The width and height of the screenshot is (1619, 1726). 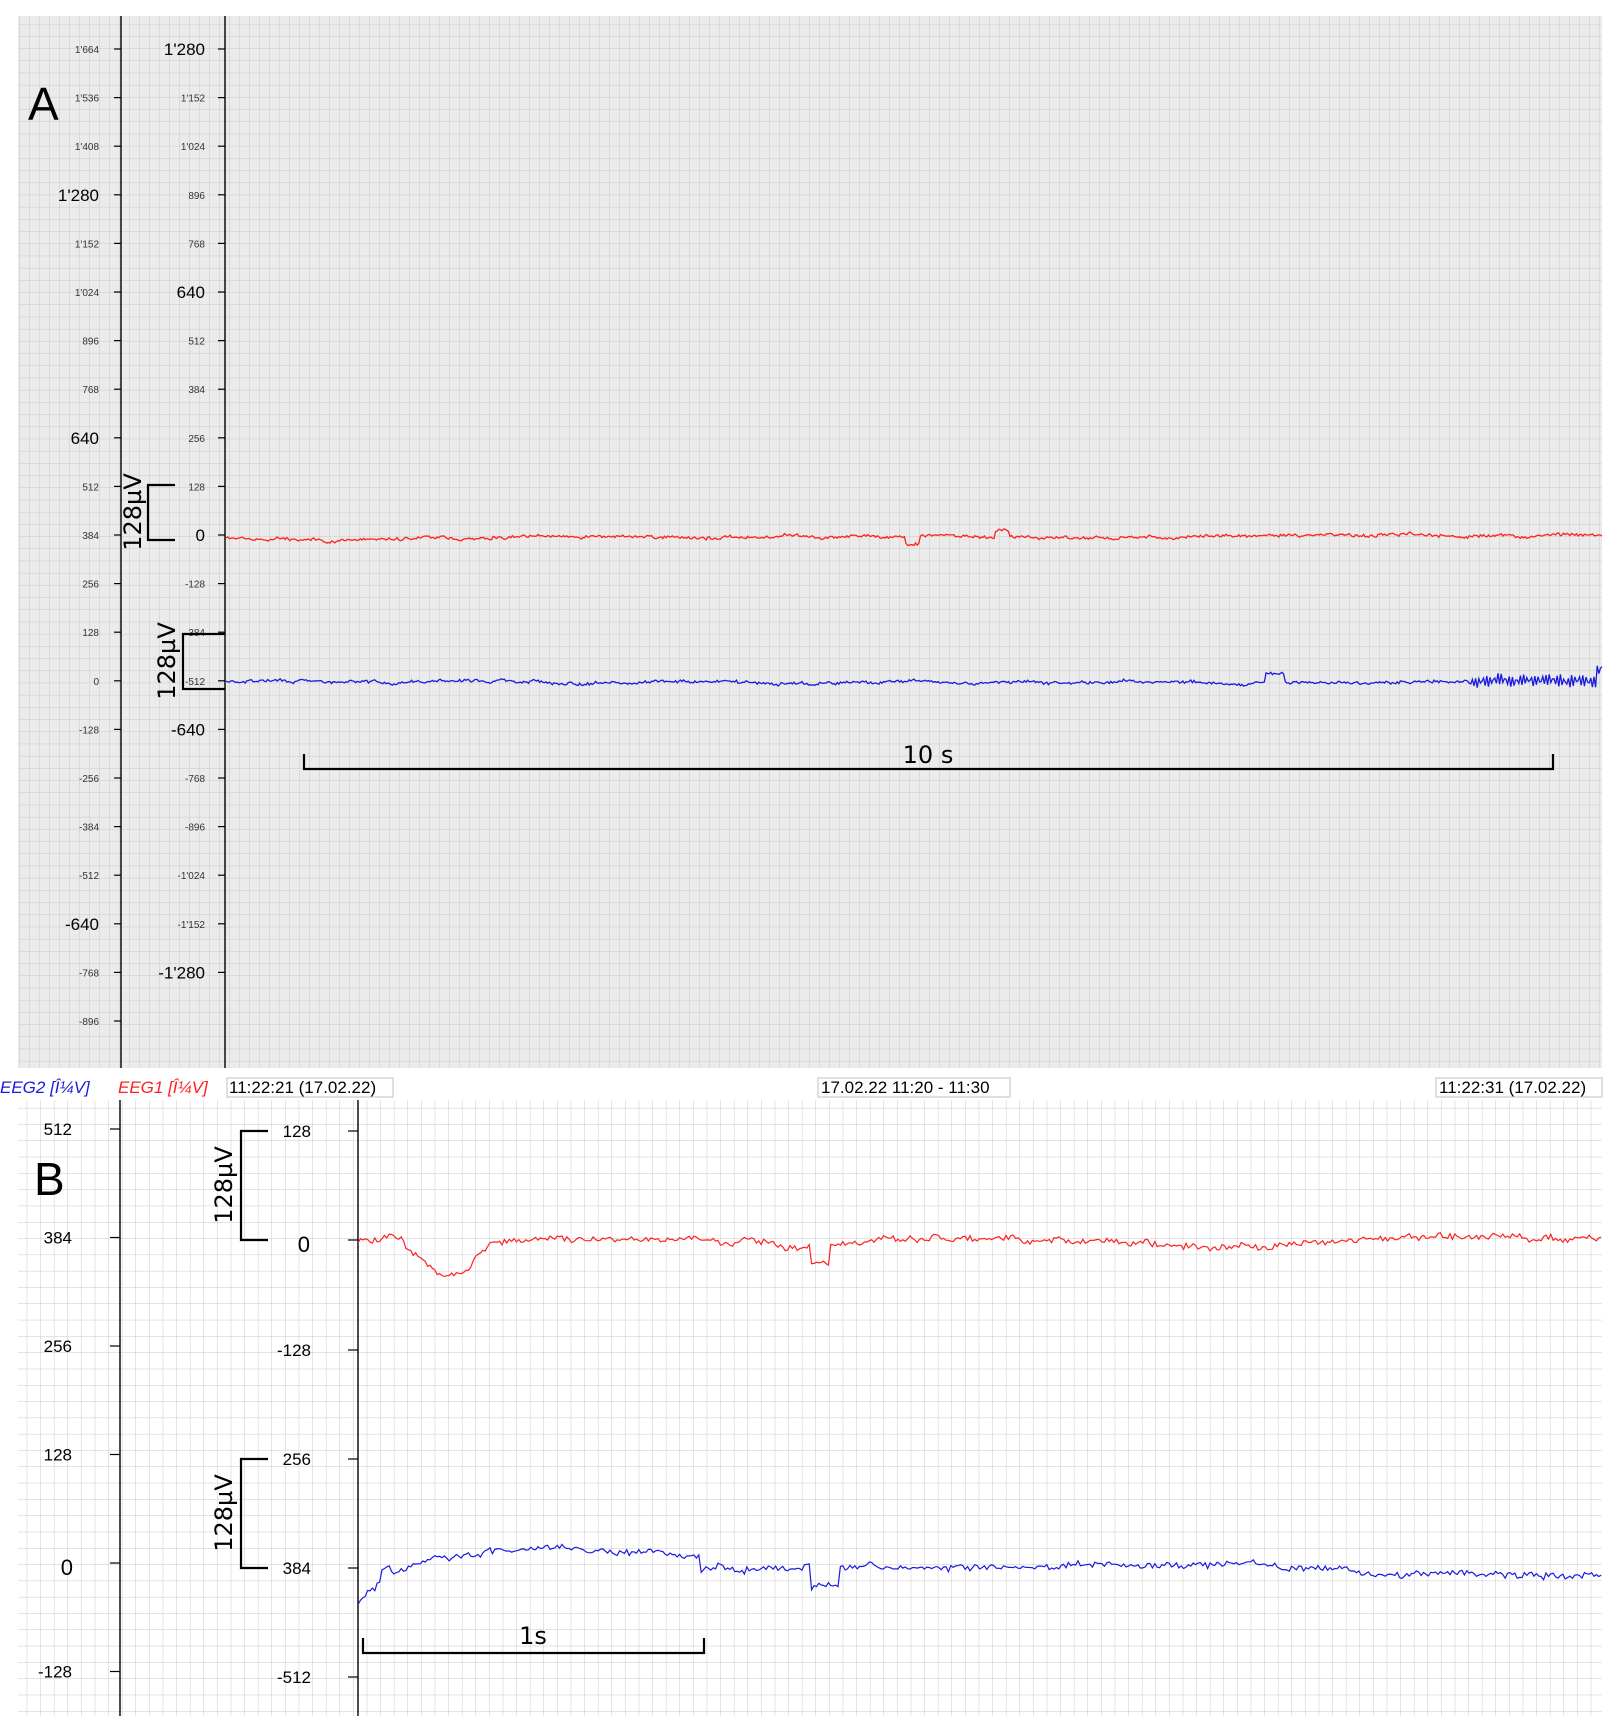 What do you see at coordinates (160, 512) in the screenshot?
I see `panel-a-eeg1-scale-bracket` at bounding box center [160, 512].